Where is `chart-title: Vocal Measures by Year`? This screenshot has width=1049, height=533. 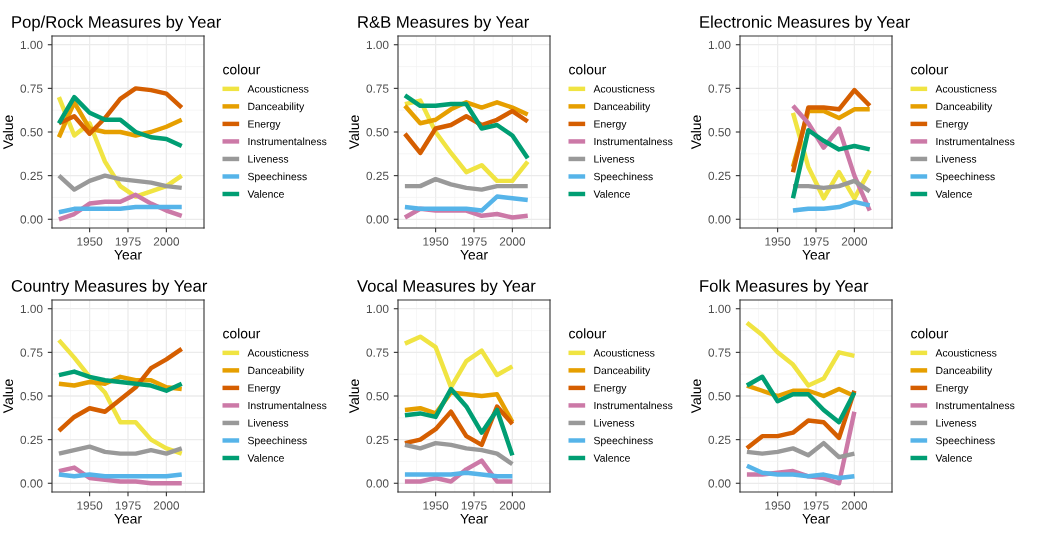
chart-title: Vocal Measures by Year is located at coordinates (446, 287).